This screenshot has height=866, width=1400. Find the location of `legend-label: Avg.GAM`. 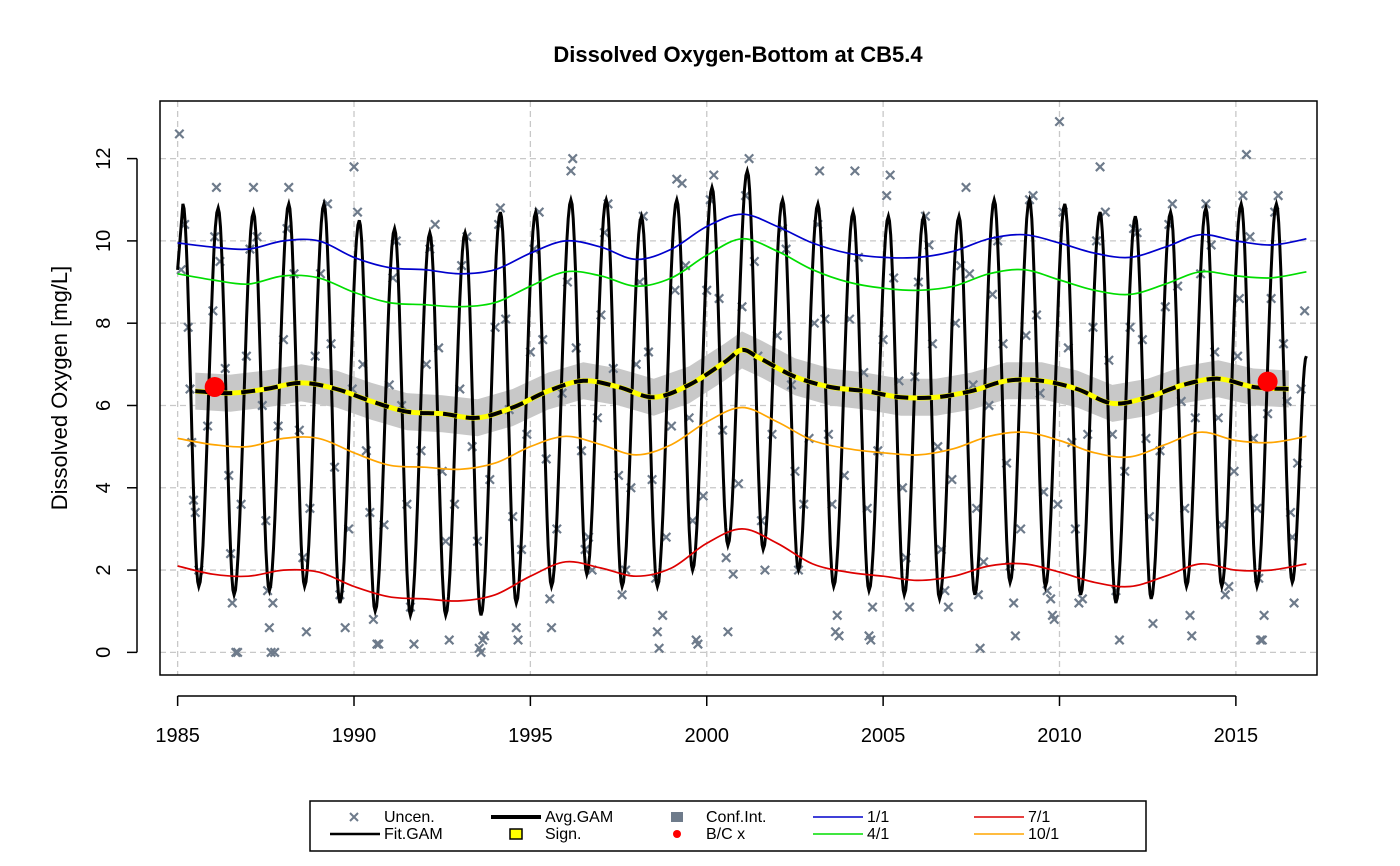

legend-label: Avg.GAM is located at coordinates (579, 817).